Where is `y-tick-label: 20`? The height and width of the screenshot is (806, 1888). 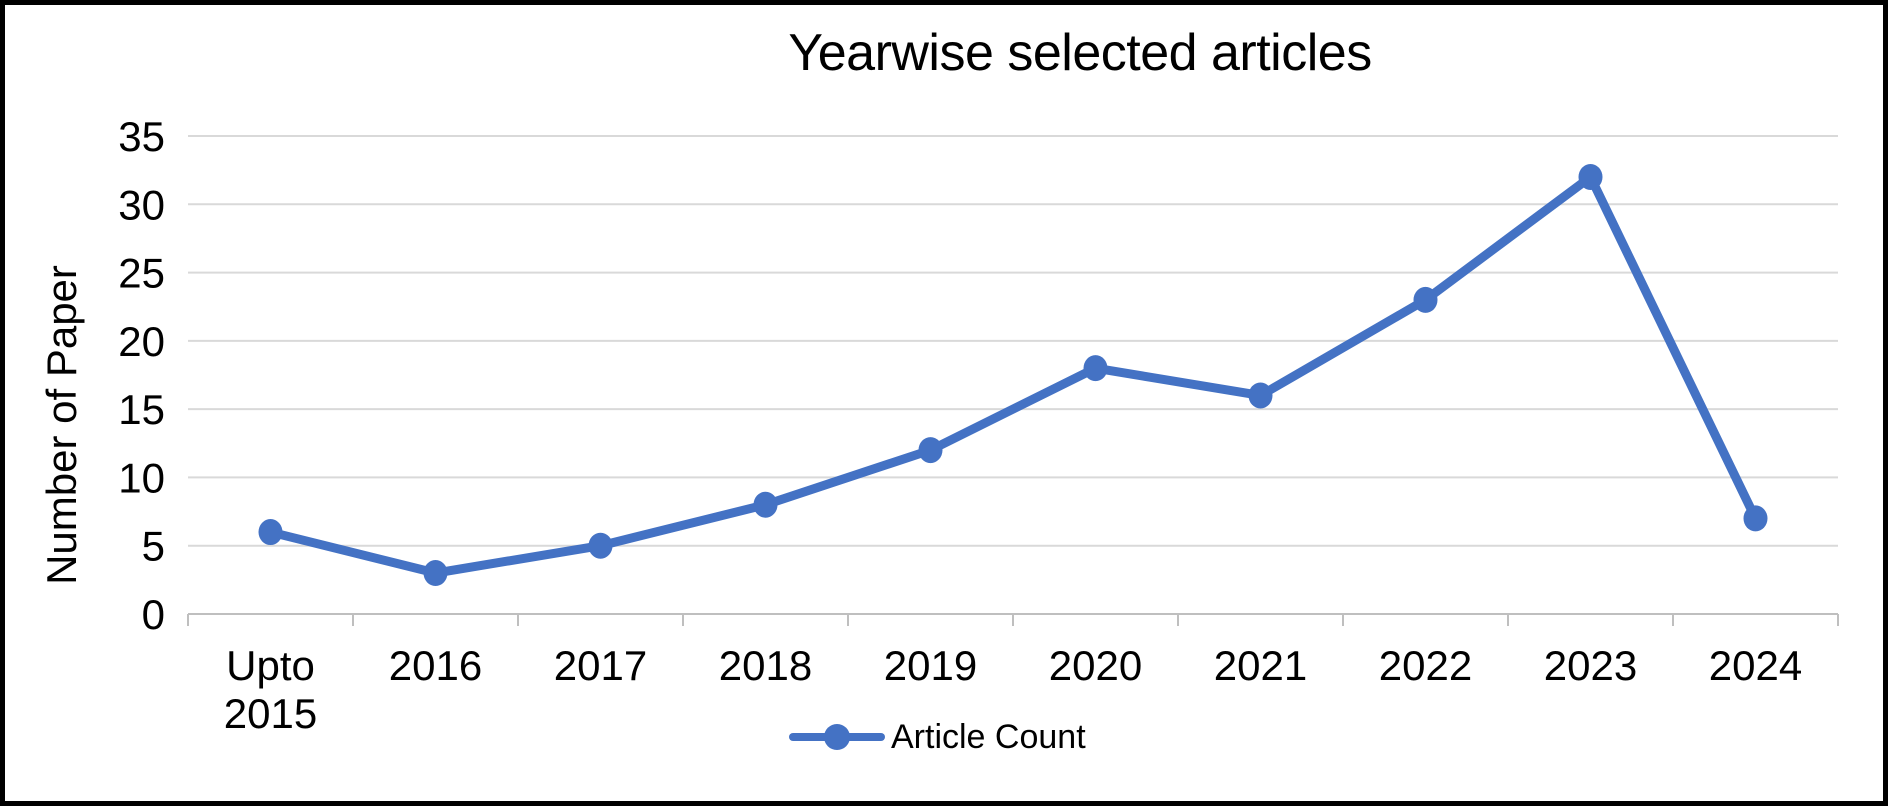 y-tick-label: 20 is located at coordinates (141, 341).